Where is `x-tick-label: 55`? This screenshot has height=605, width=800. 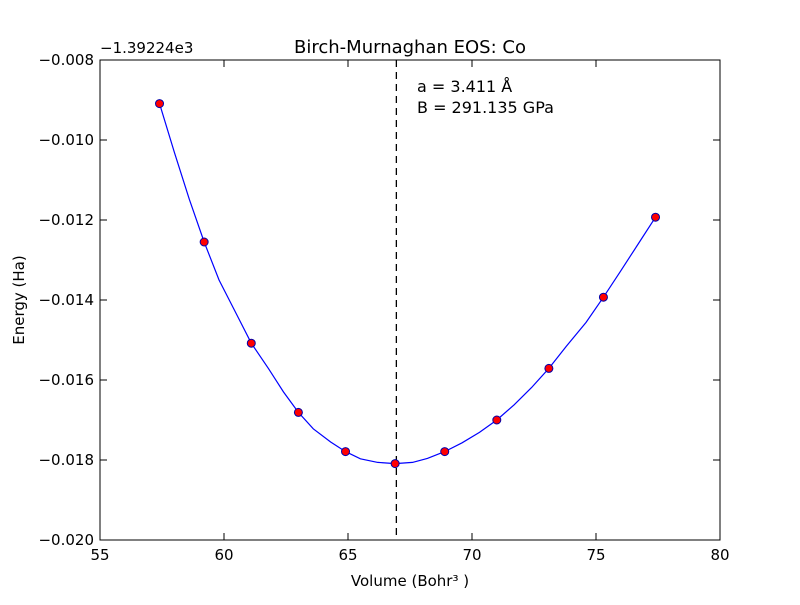
x-tick-label: 55 is located at coordinates (99, 555).